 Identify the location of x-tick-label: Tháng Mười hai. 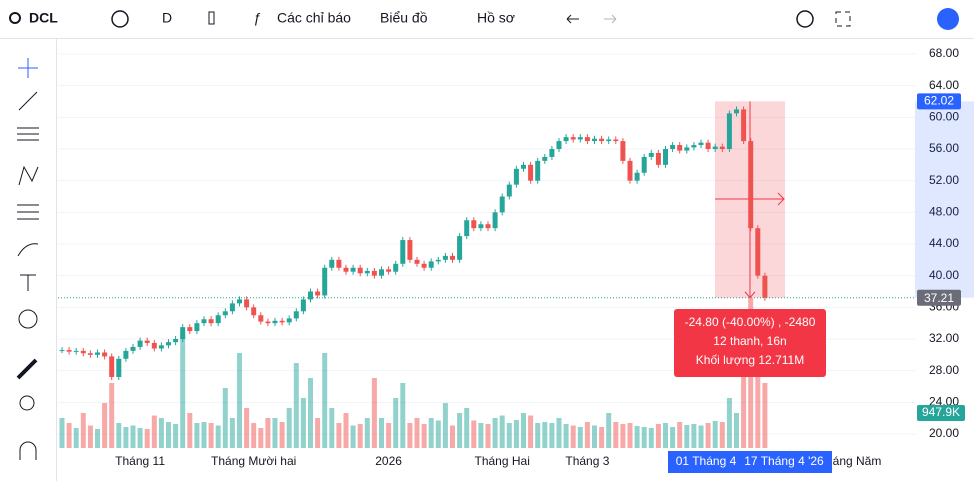
(253, 461).